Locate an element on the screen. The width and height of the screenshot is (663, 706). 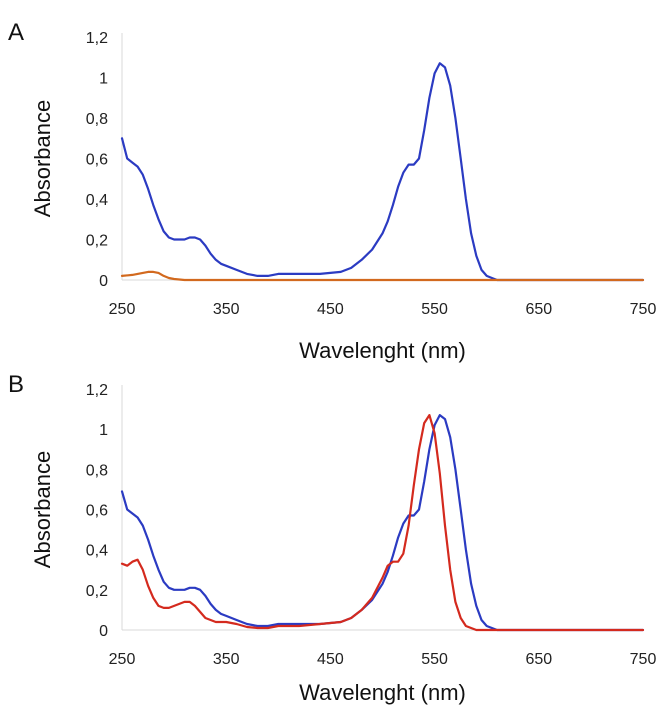
panel-letter: A is located at coordinates (16, 32).